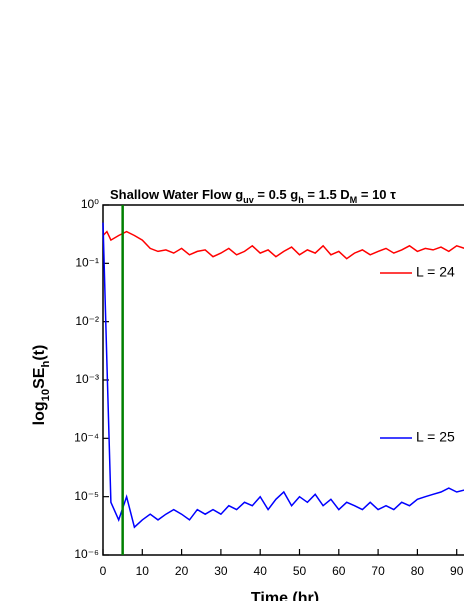 Image resolution: width=464 pixels, height=601 pixels. I want to click on x-tick-label: 50, so click(300, 571).